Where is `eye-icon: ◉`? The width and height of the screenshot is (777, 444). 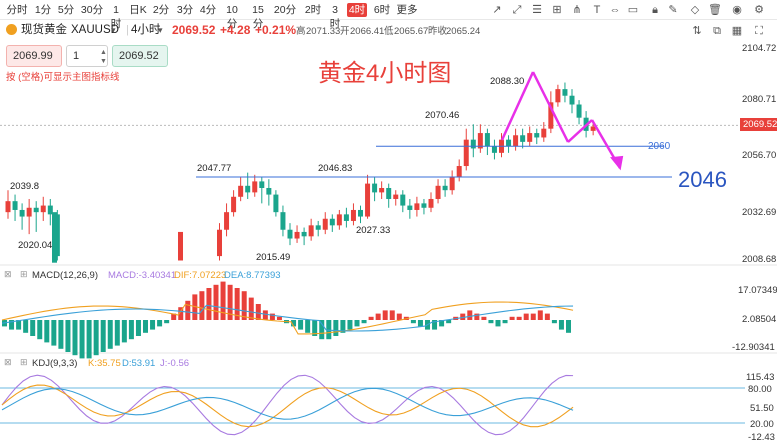
eye-icon: ◉ is located at coordinates (737, 10).